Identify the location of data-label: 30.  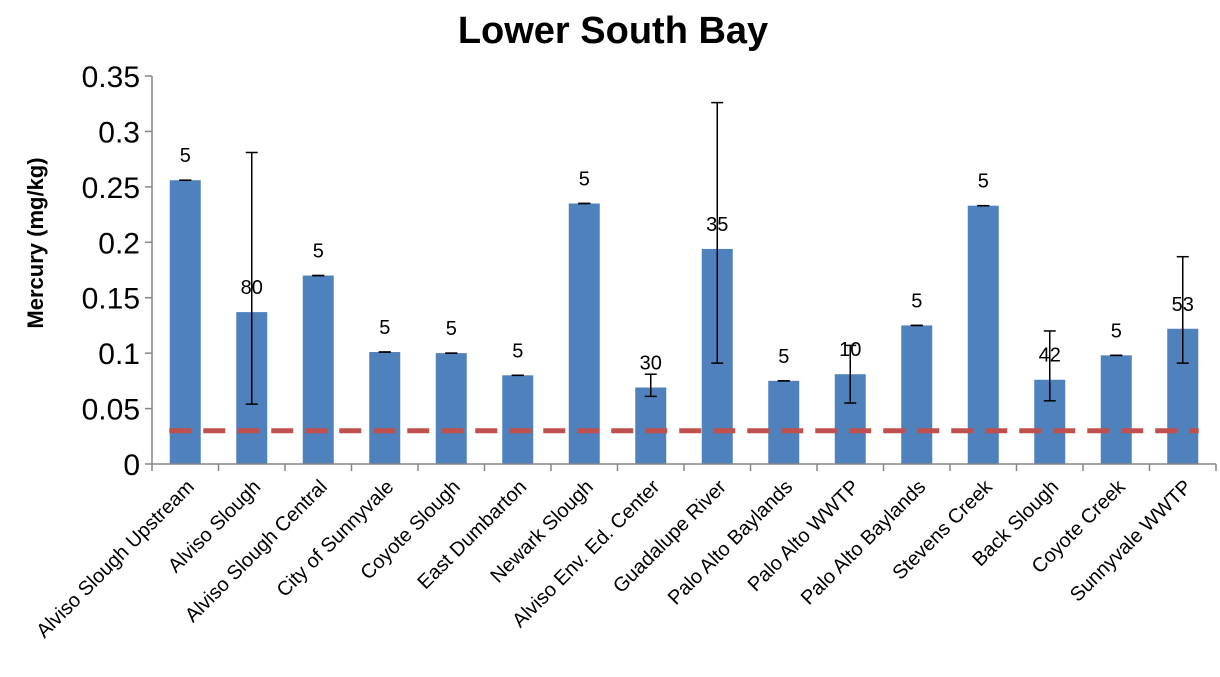
(651, 364).